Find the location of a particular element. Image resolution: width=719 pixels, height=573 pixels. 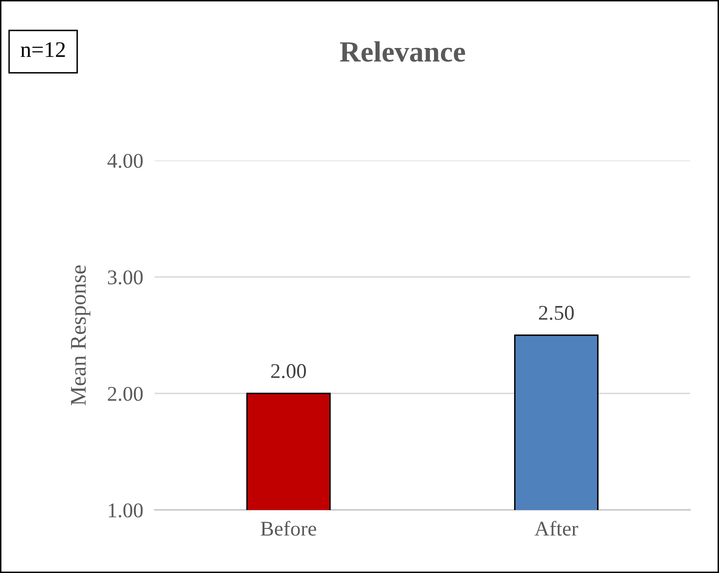

y-tick-label: 2.00 is located at coordinates (125, 393).